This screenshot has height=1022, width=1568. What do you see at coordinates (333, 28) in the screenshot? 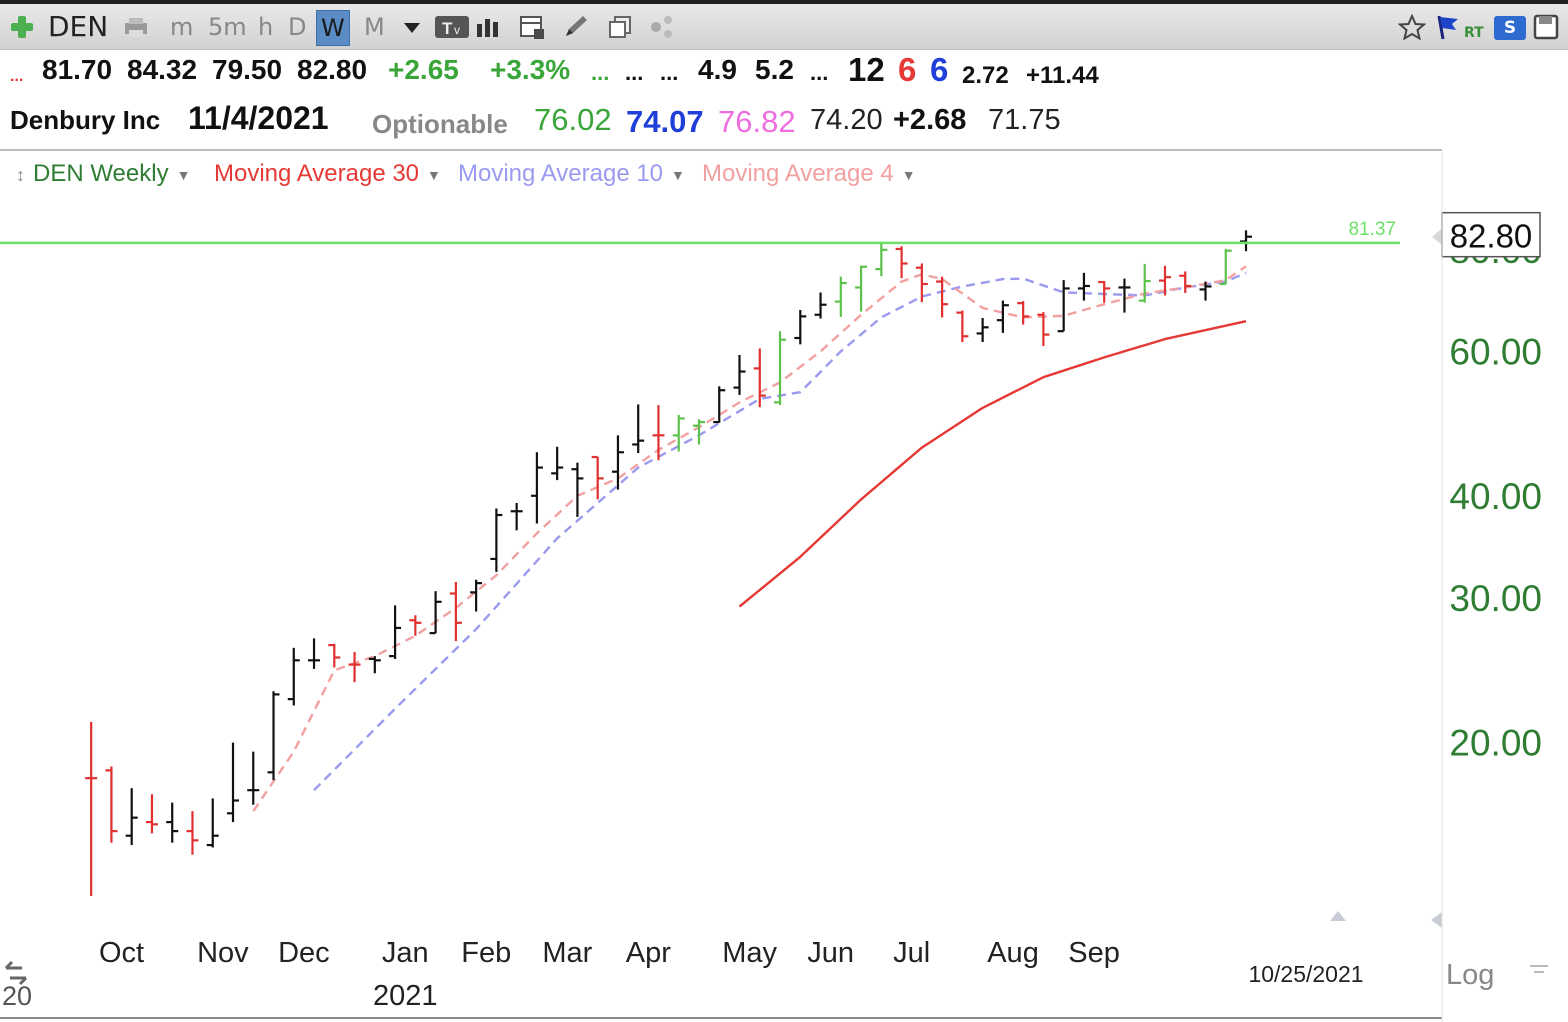
I see `timeframe-week: W` at bounding box center [333, 28].